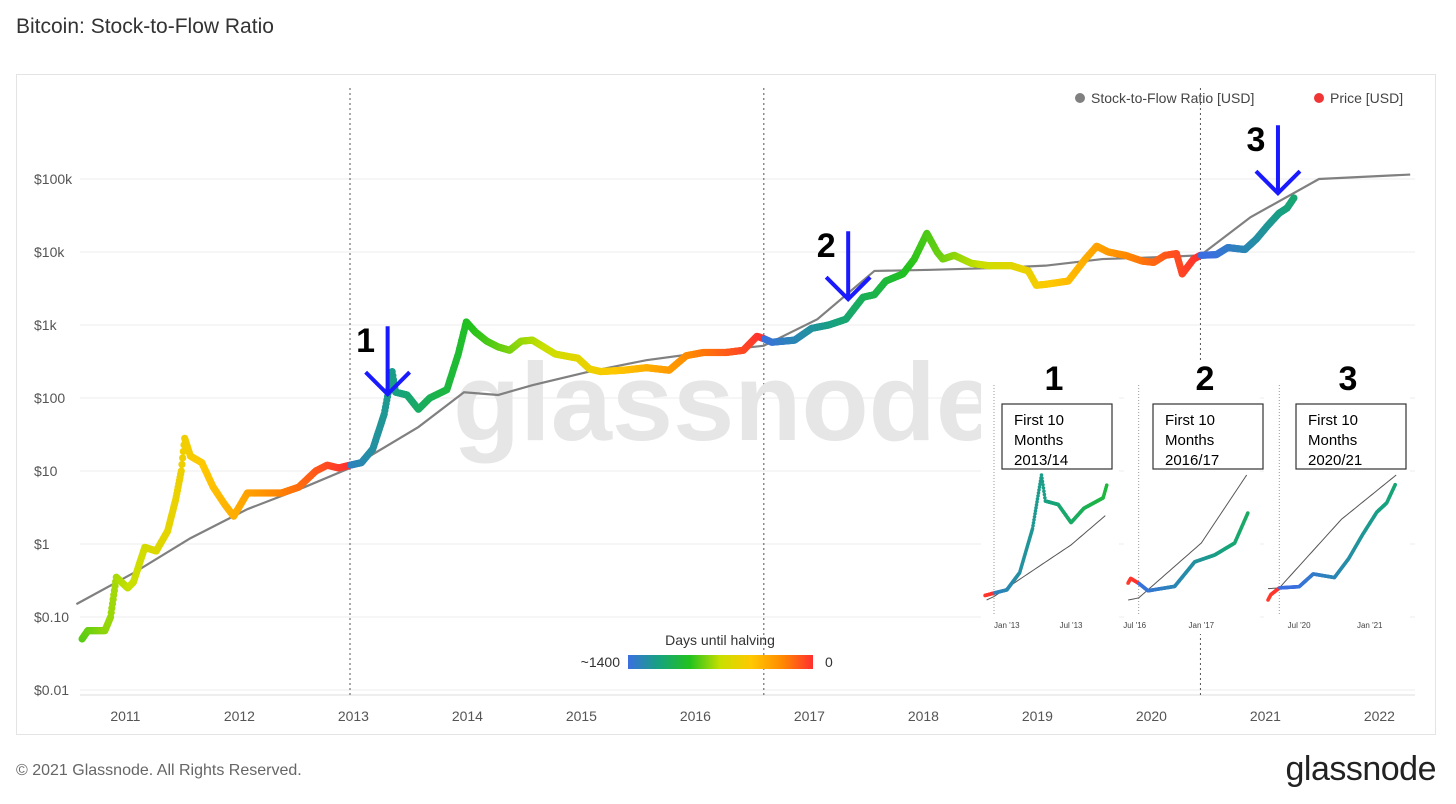 Image resolution: width=1456 pixels, height=804 pixels. What do you see at coordinates (1054, 379) in the screenshot?
I see `inset-number: 1` at bounding box center [1054, 379].